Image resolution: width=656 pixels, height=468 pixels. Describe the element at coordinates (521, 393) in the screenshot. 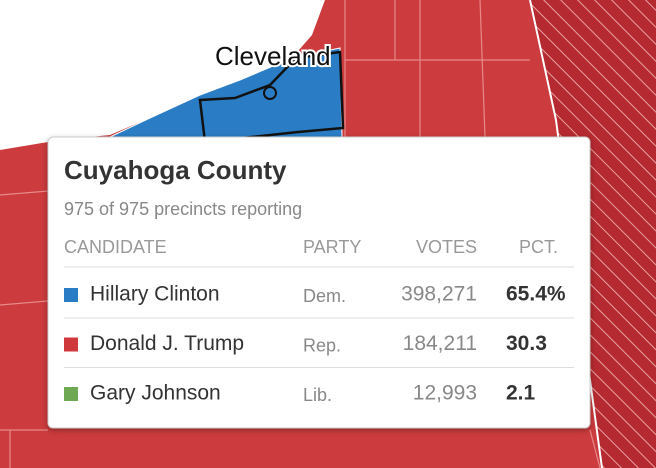

I see `pct: 2.1` at that location.